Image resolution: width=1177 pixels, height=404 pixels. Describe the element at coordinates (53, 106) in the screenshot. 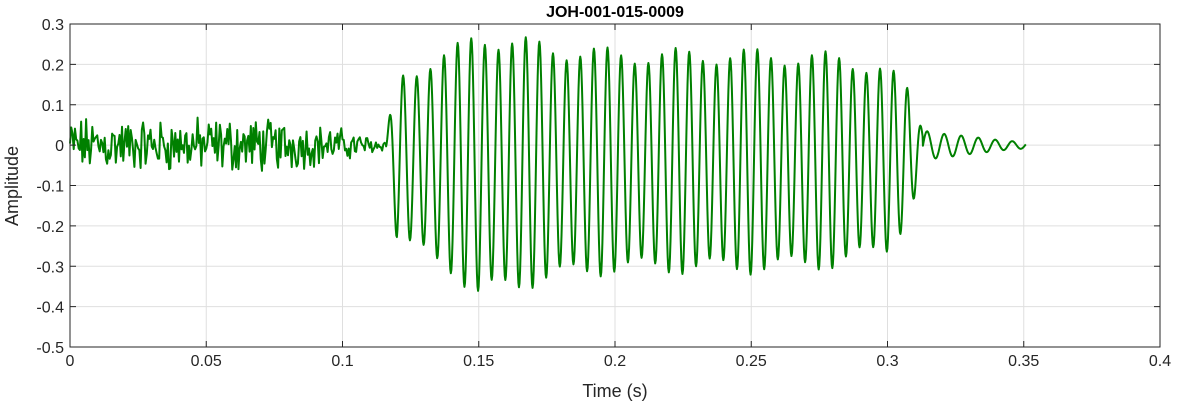

I see `y-tick-label: 0.1` at that location.